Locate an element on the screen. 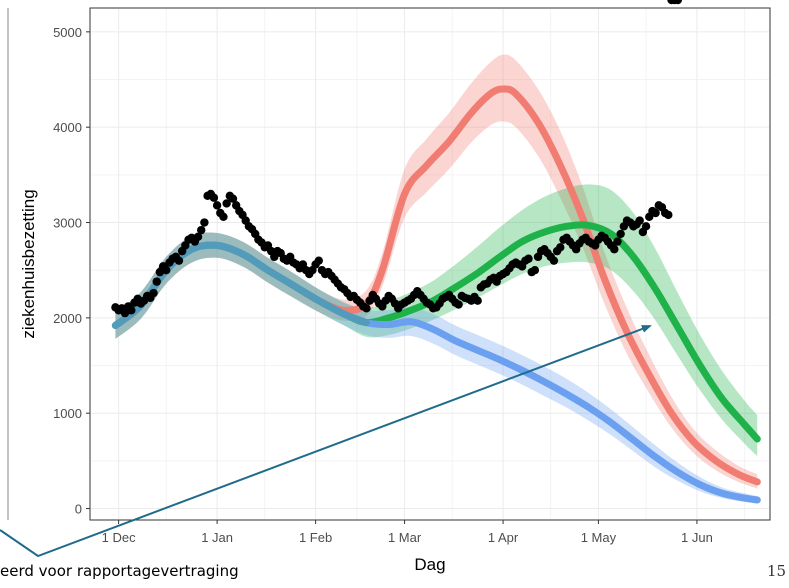  y-tick-label: 0 is located at coordinates (78, 509).